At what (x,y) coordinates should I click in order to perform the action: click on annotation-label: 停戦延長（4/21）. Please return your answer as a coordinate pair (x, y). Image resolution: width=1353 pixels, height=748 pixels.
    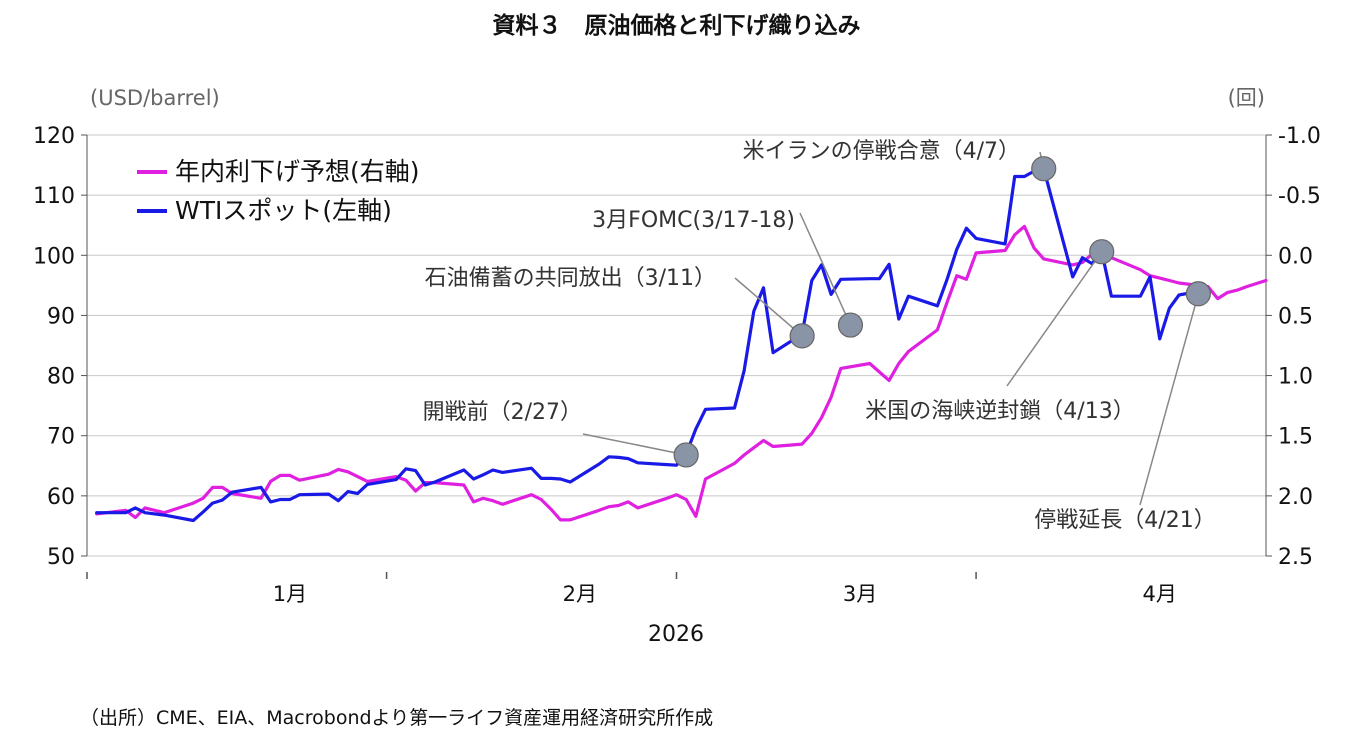
    Looking at the image, I should click on (1124, 520).